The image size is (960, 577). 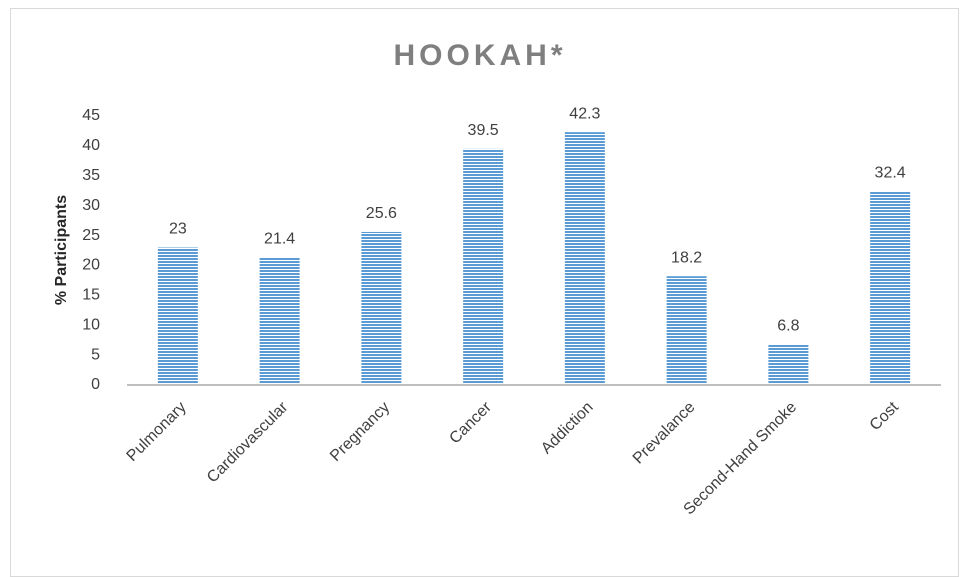 I want to click on y-tick-label: 45, so click(x=91, y=115).